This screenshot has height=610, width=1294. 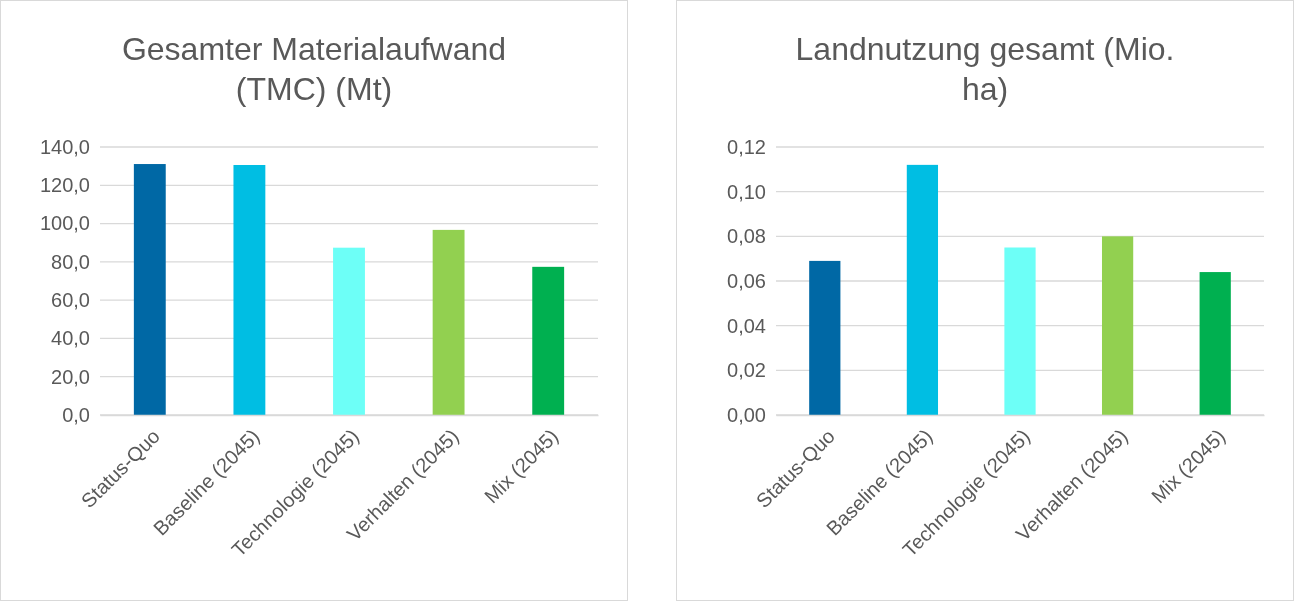 I want to click on chart-title: Gesamter Materialaufwand (TMC) (Mt), so click(x=314, y=69).